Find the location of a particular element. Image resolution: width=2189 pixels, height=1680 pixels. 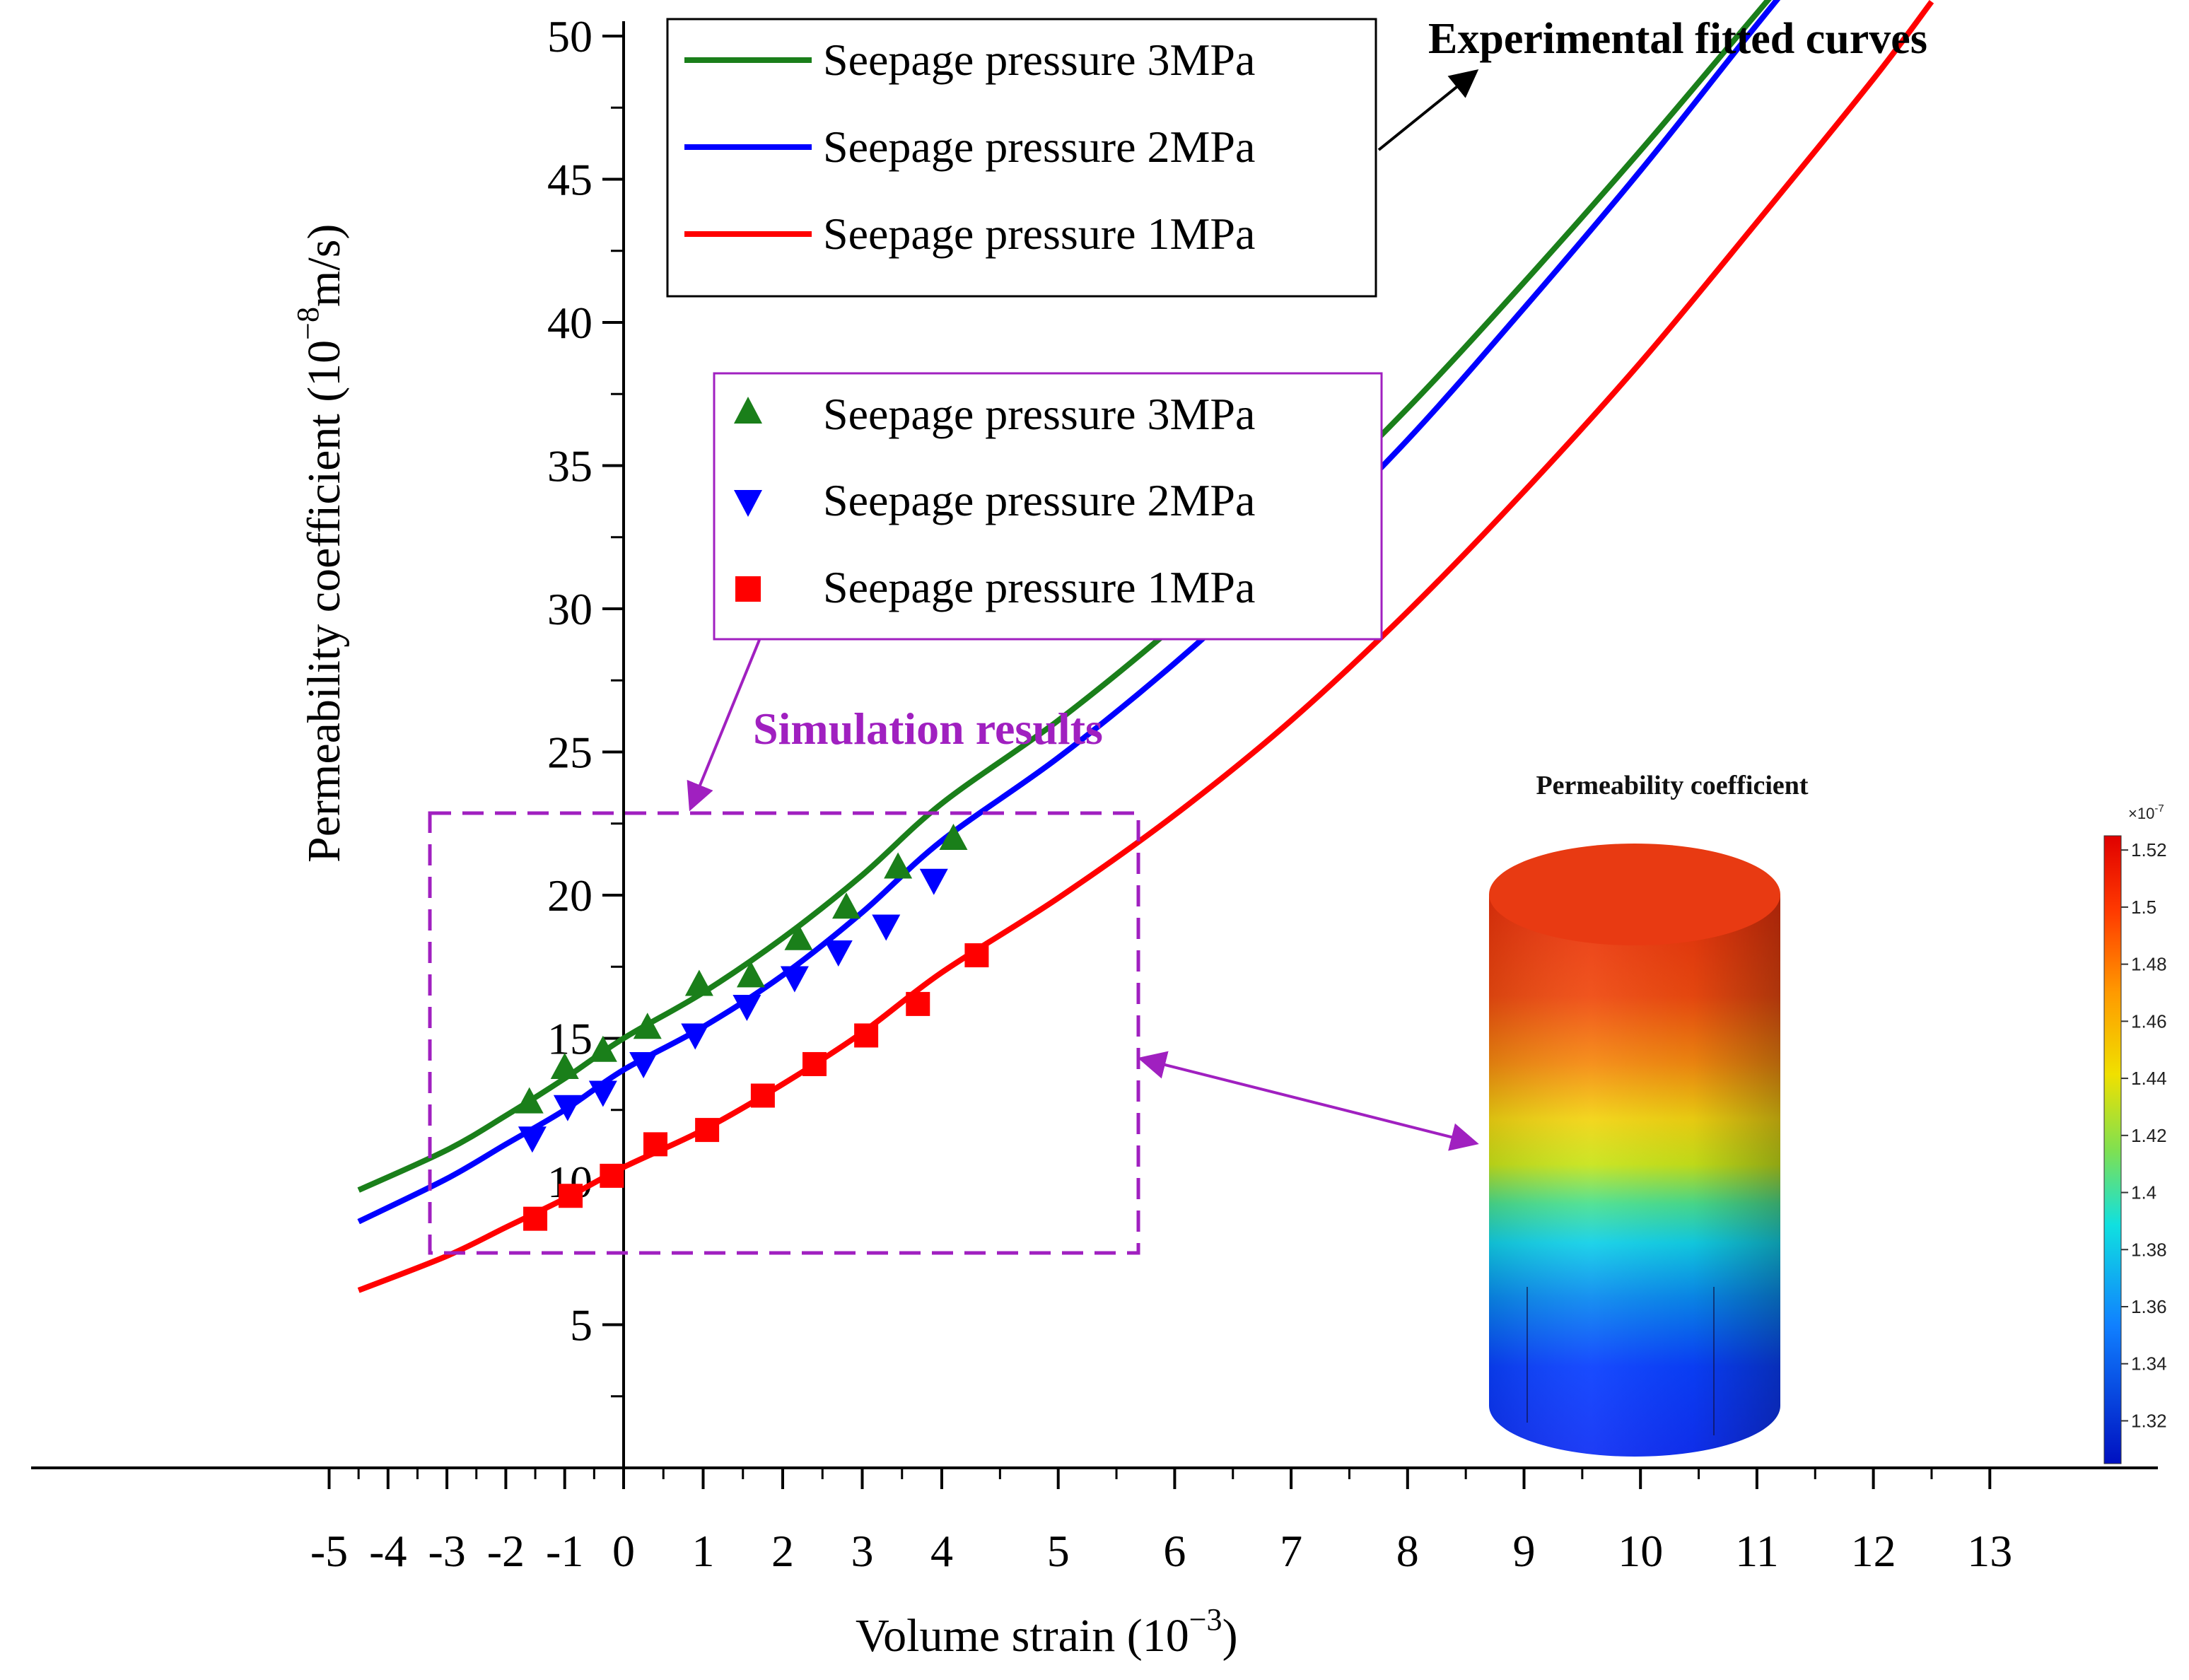

legend-fitted-frame is located at coordinates (1022, 158).